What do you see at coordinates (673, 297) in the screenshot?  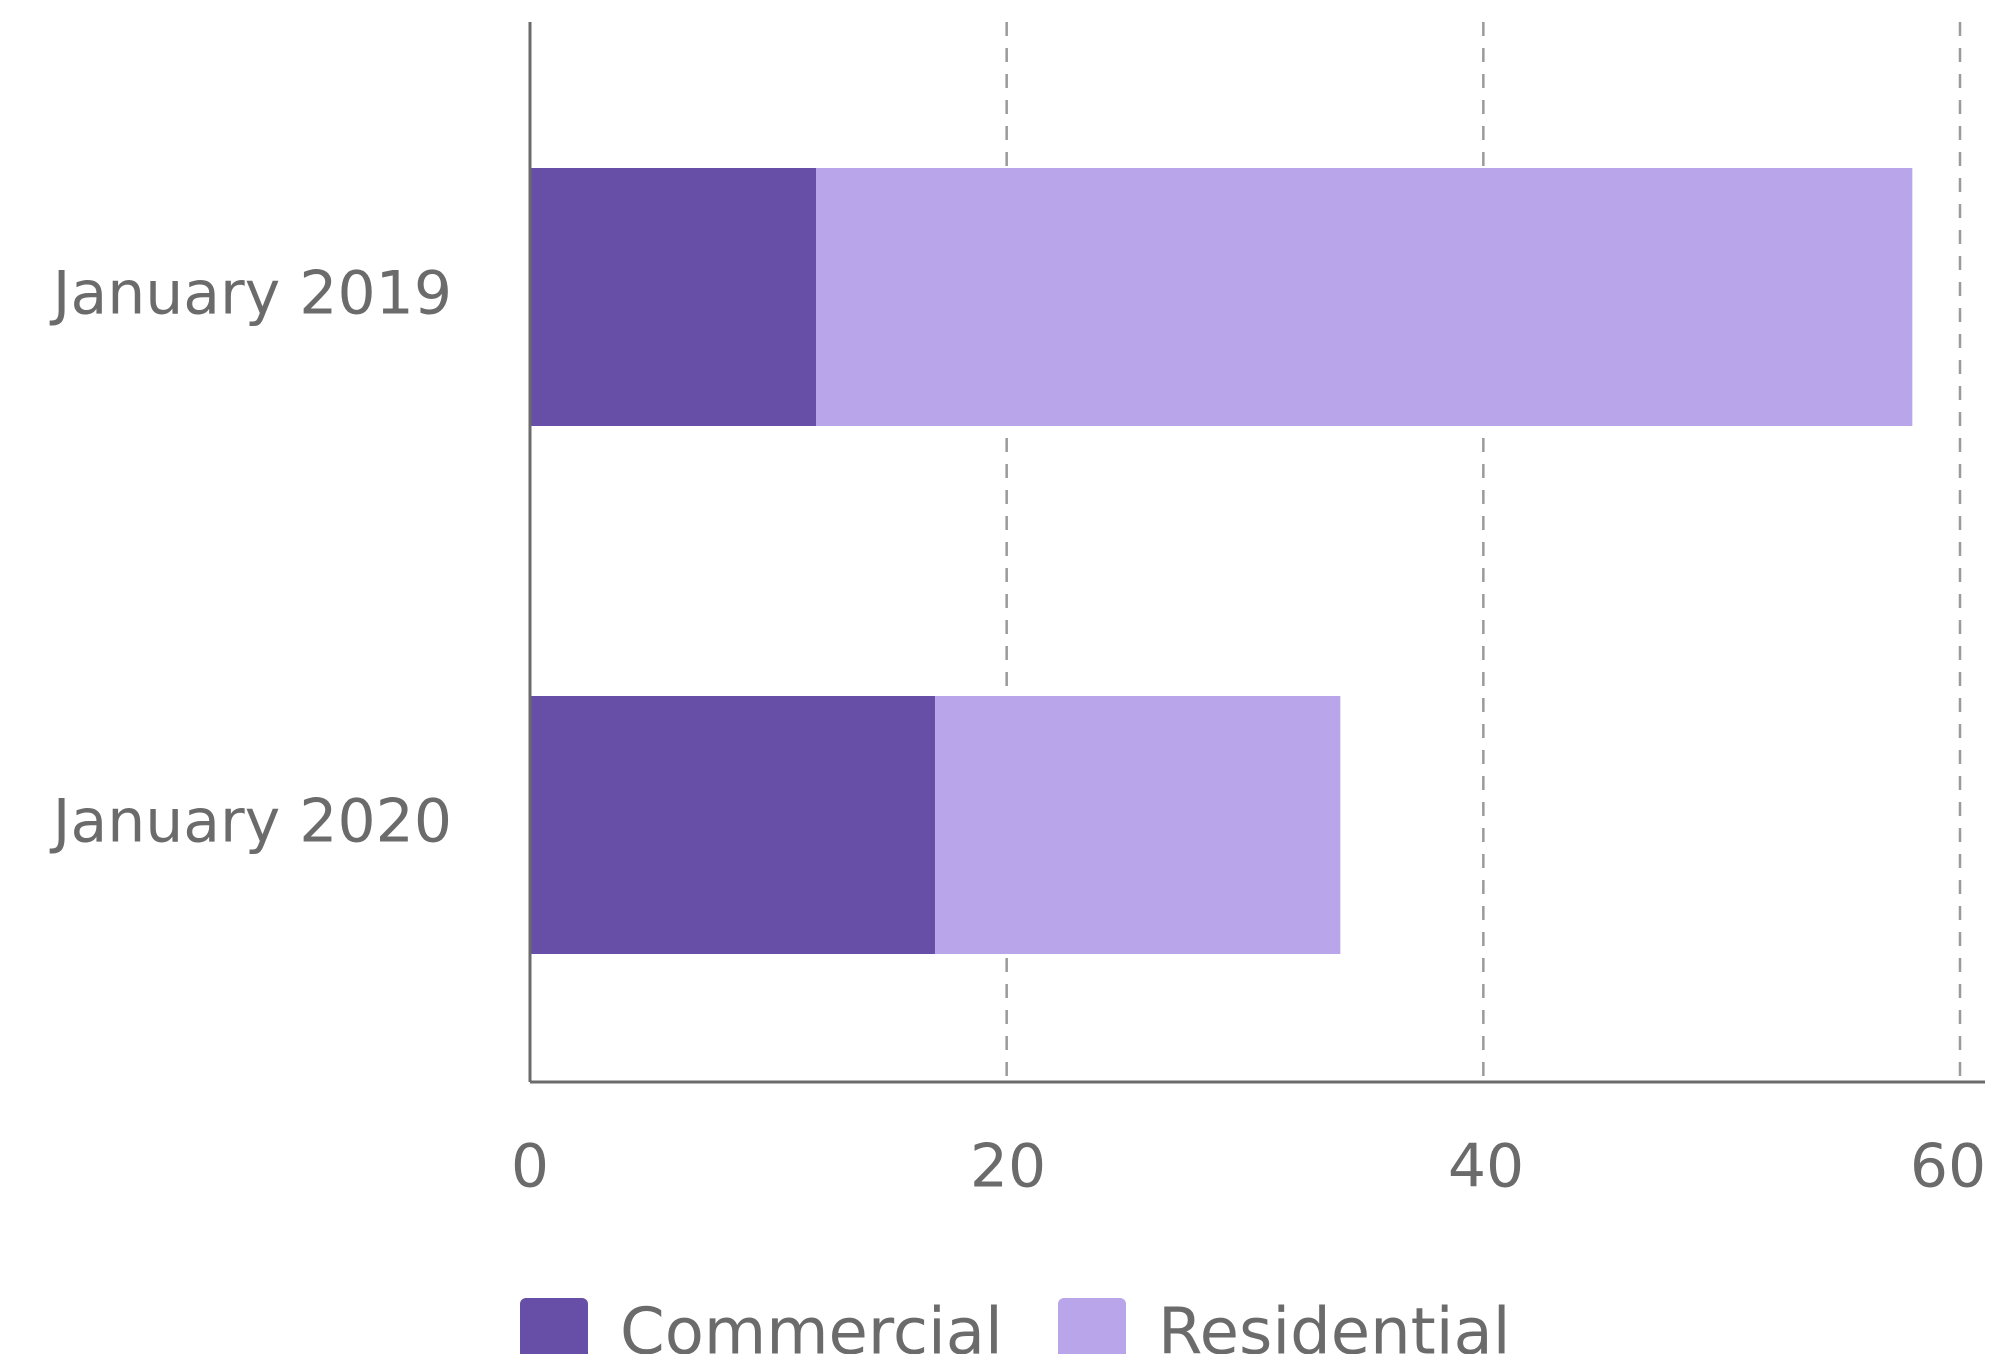 I see `bar-commercial-january-2019` at bounding box center [673, 297].